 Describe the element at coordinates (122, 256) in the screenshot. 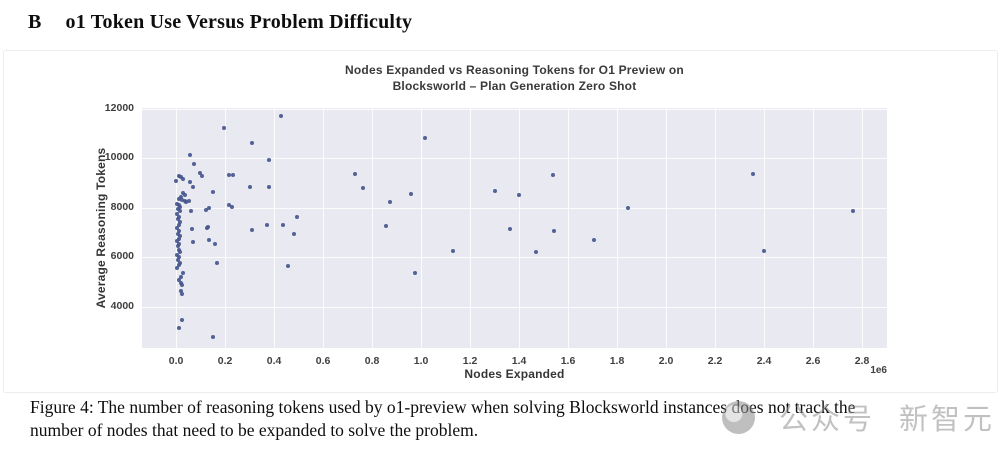

I see `y-tick-label: 6000` at that location.